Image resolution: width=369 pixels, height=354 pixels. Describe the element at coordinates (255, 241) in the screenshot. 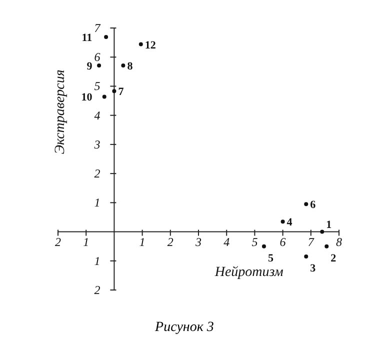

I see `x-tick-label: 5` at that location.